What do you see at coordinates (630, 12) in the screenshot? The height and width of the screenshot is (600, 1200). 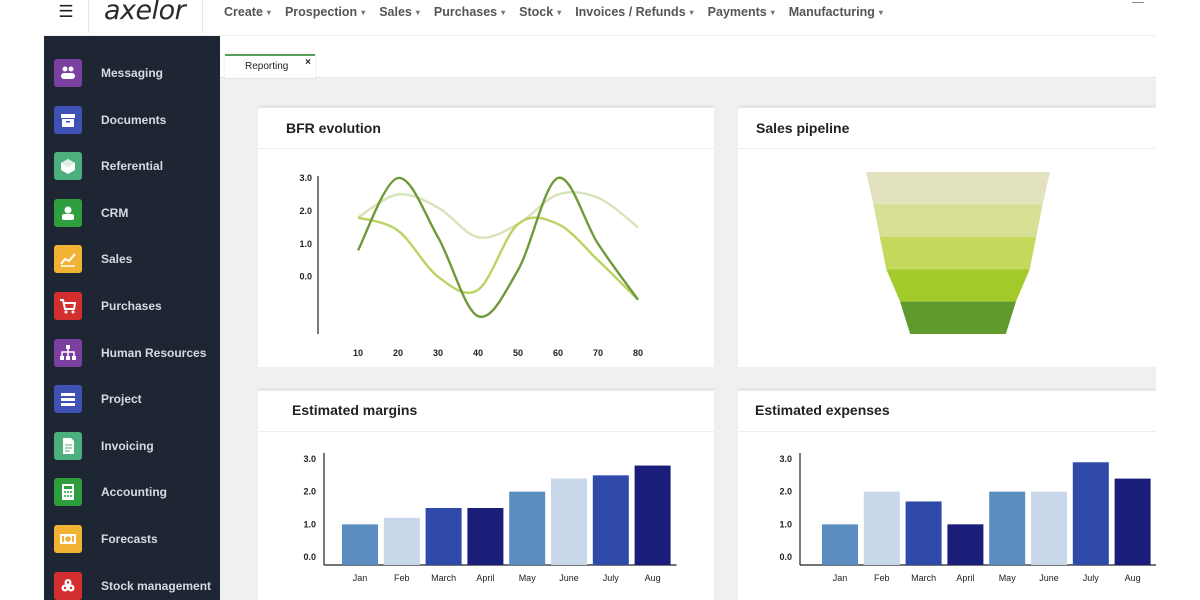 I see `menu-item-label: Invoices / Refunds` at bounding box center [630, 12].